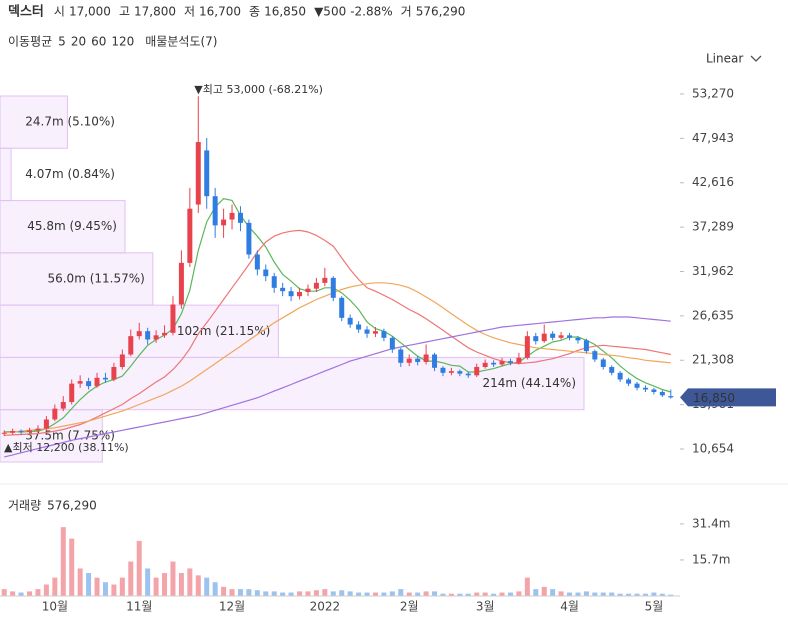 The width and height of the screenshot is (788, 626). Describe the element at coordinates (529, 383) in the screenshot. I see `volume-profile-label: 214m (44.14%)` at that location.